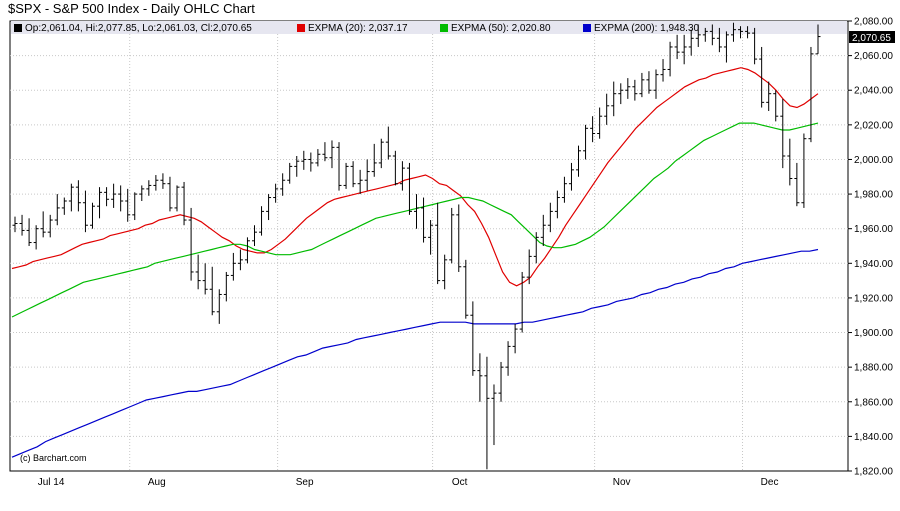 The image size is (900, 511). What do you see at coordinates (18, 28) in the screenshot?
I see `legend-swatch-ohlc` at bounding box center [18, 28].